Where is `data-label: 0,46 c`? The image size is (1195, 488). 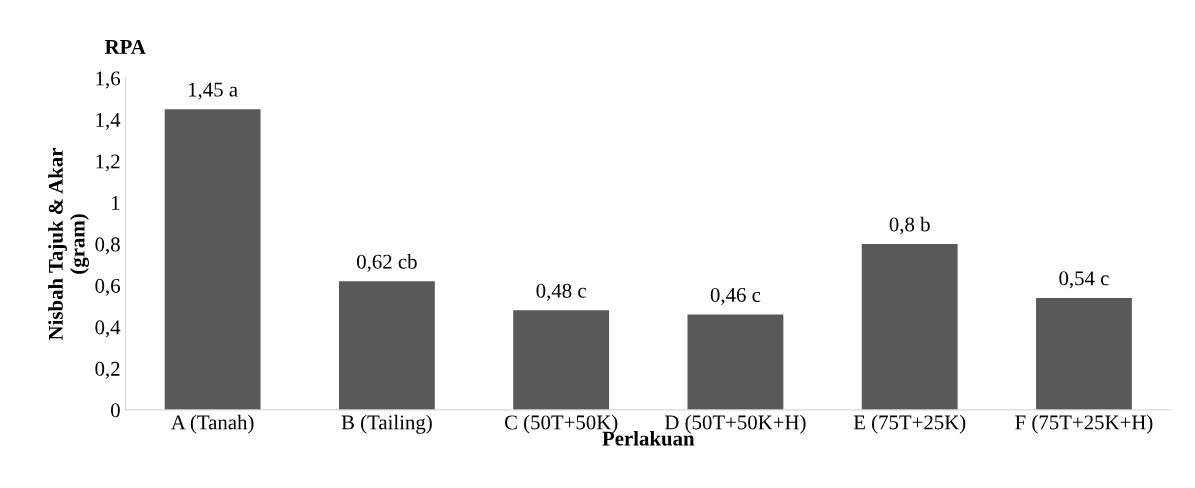 data-label: 0,46 c is located at coordinates (735, 296).